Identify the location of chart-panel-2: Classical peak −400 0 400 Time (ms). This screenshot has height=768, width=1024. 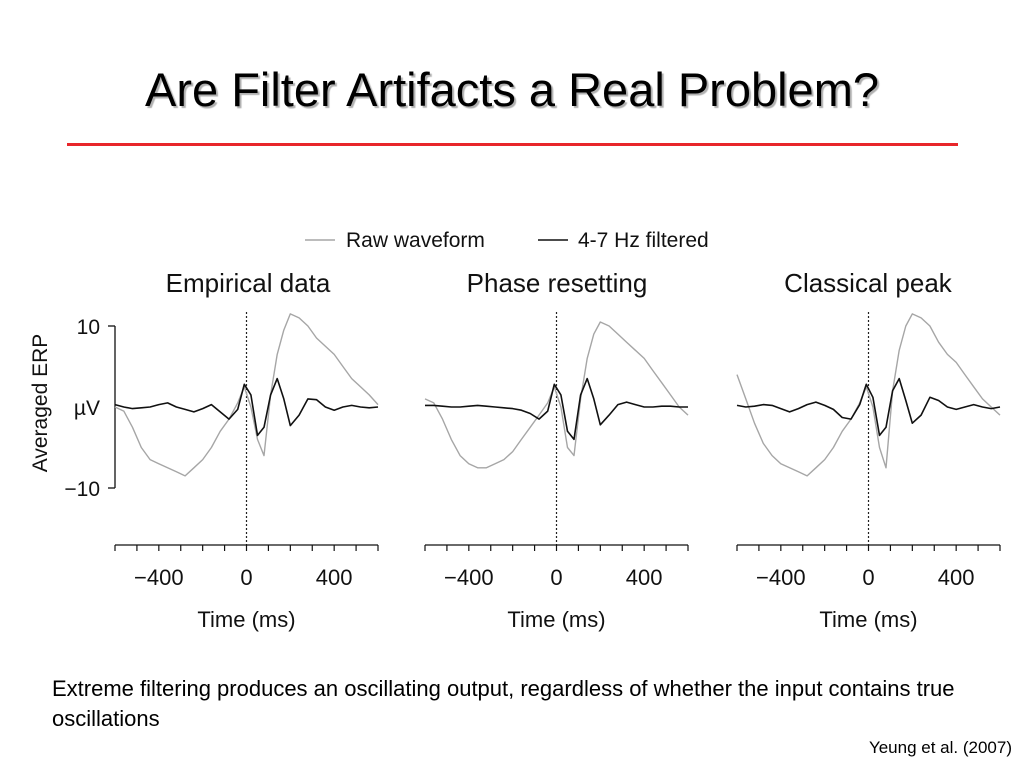
(868, 450).